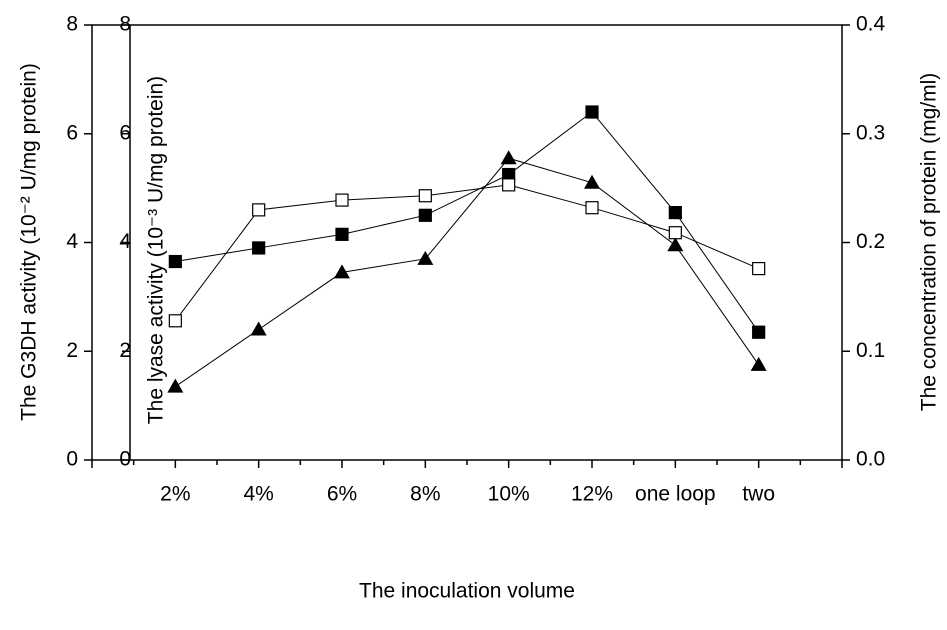  What do you see at coordinates (870, 132) in the screenshot?
I see `y-tick-label: 0.3` at bounding box center [870, 132].